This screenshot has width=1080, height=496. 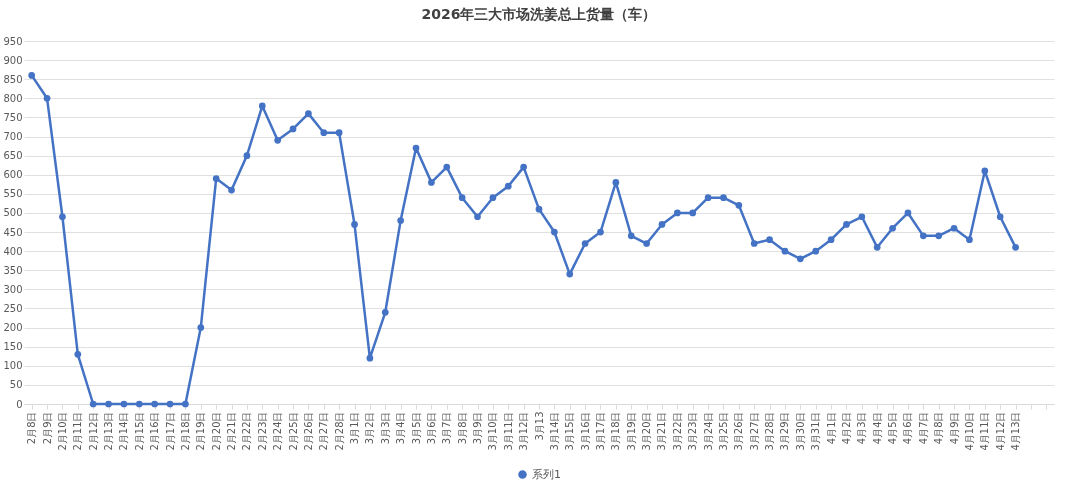 What do you see at coordinates (631, 431) in the screenshot?
I see `x-tick-label: 3月19日` at bounding box center [631, 431].